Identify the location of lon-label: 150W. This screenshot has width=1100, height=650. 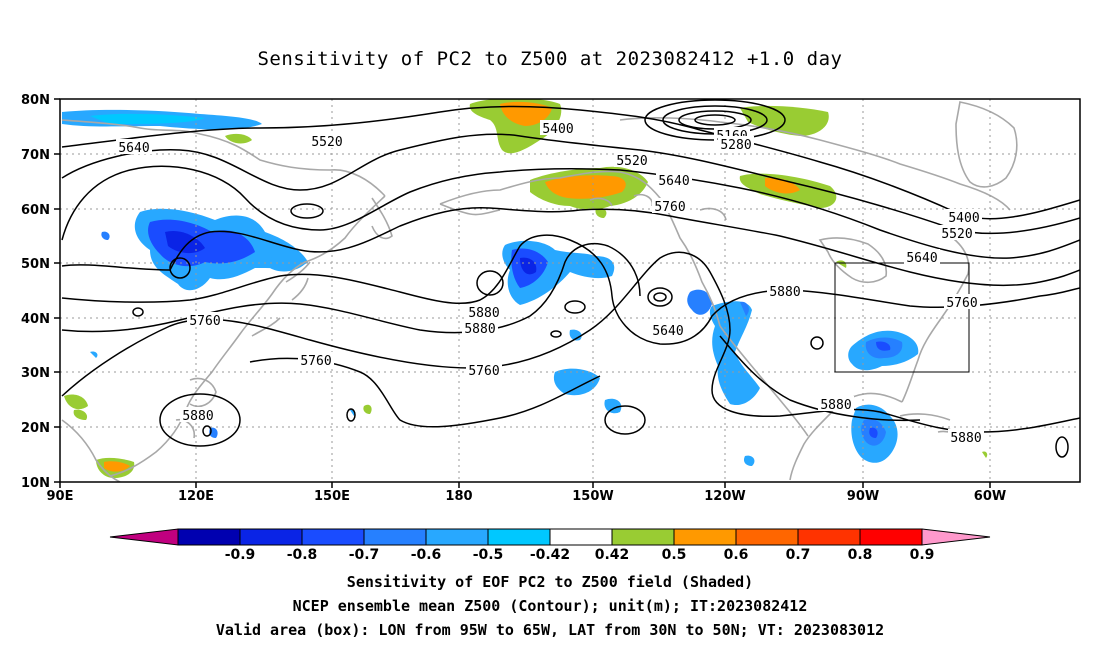
(592, 496).